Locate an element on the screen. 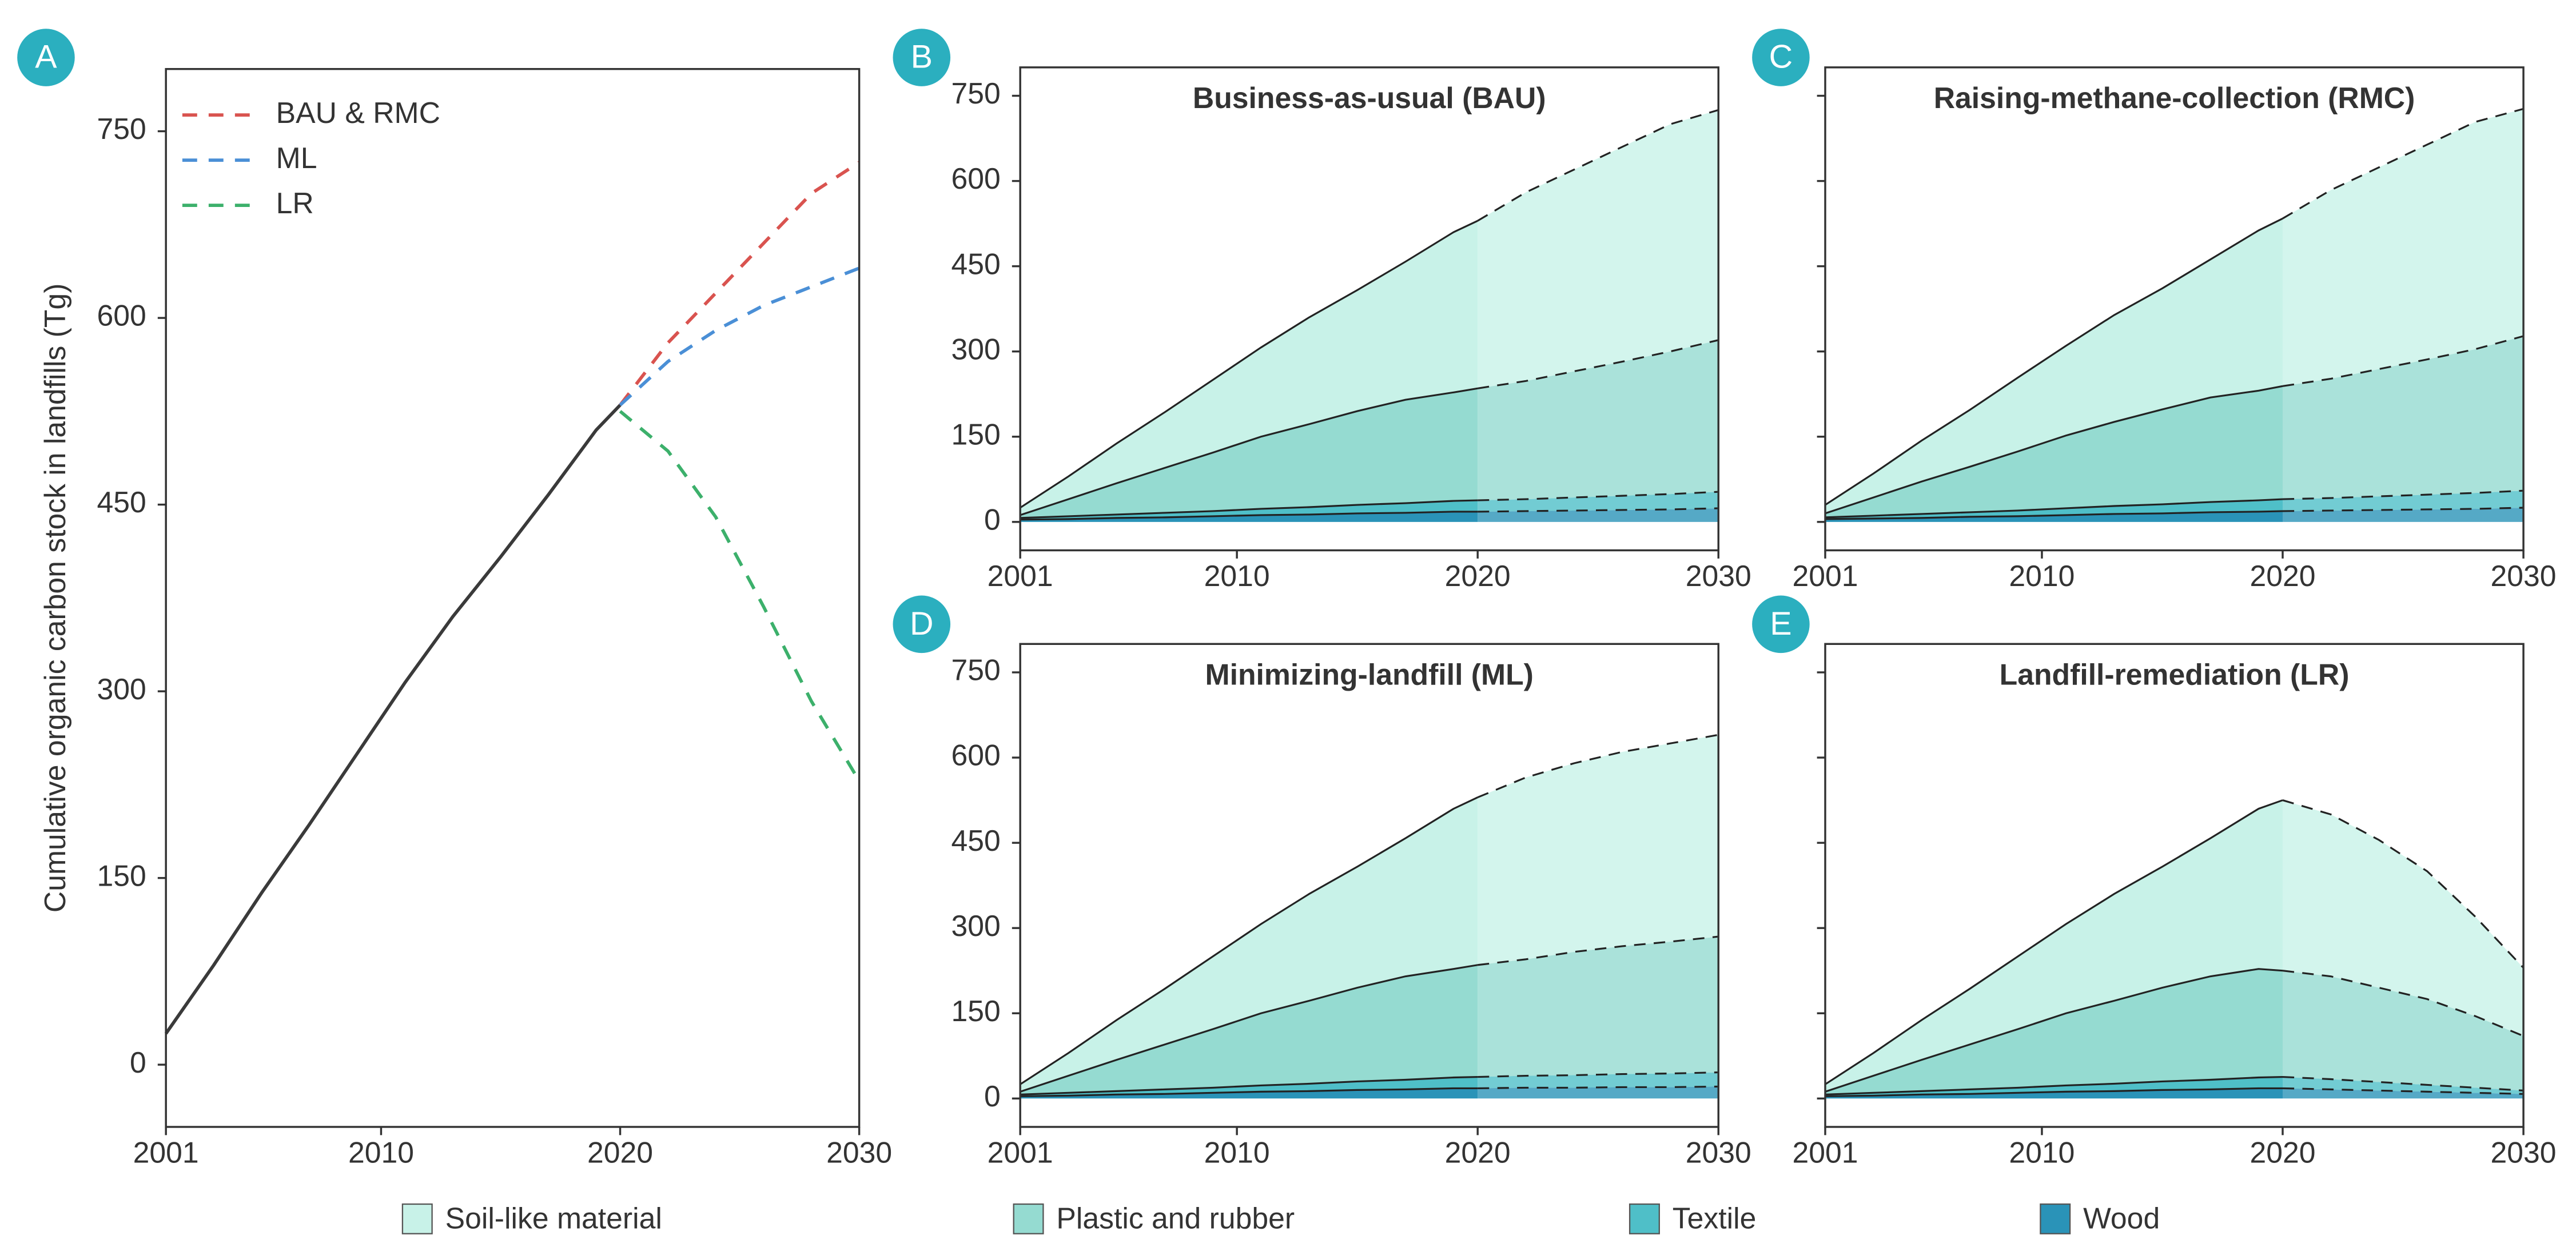  panel-letter: C is located at coordinates (1781, 57).